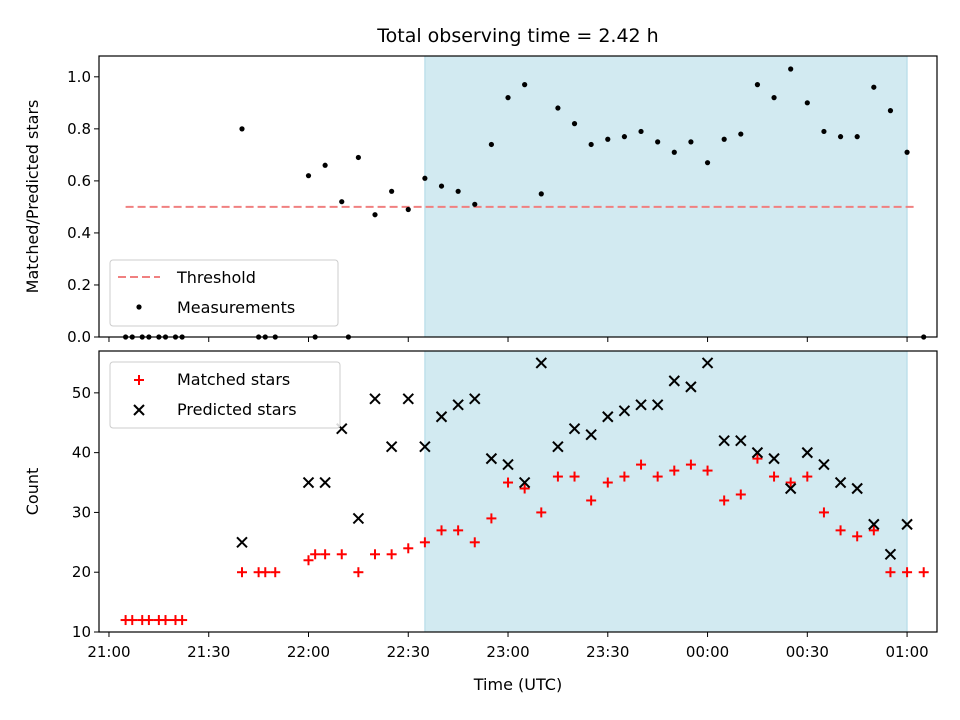 Image resolution: width=960 pixels, height=720 pixels. I want to click on chart-title: Total observing time = 2.42 h, so click(517, 36).